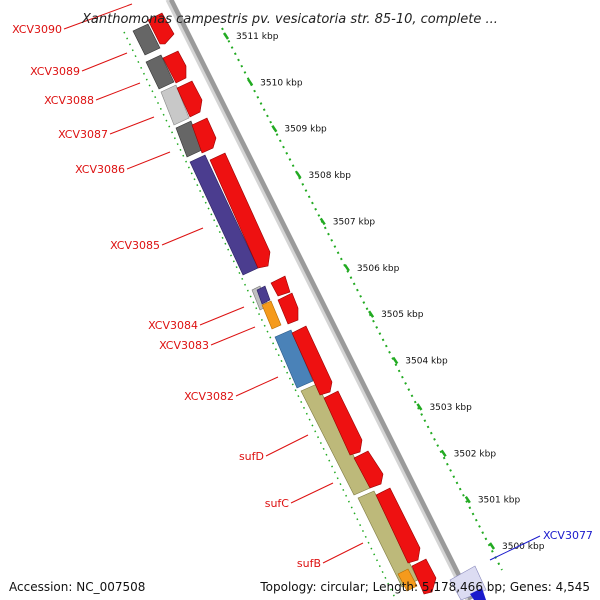 The image size is (600, 600). I want to click on gene-label: XCV3088, so click(69, 100).